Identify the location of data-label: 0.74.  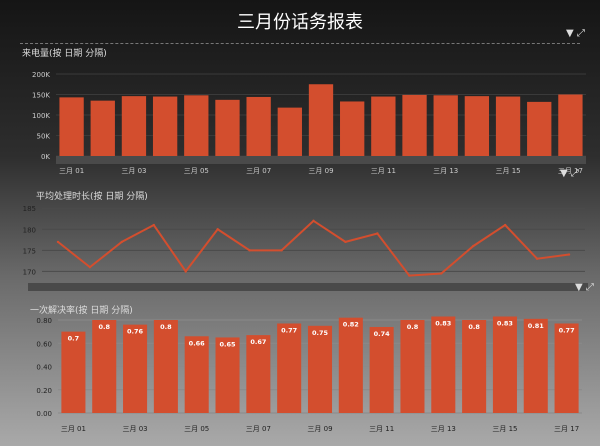
(382, 334).